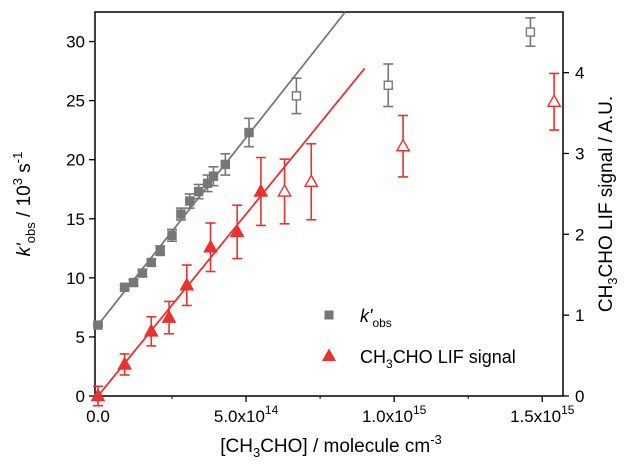 This screenshot has width=630, height=472. What do you see at coordinates (75, 278) in the screenshot?
I see `y-left-tick-label: 10` at bounding box center [75, 278].